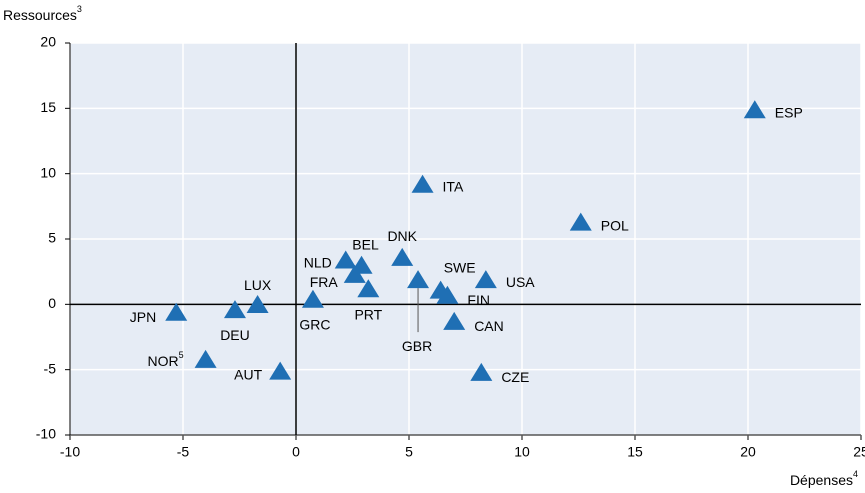 The image size is (865, 493). What do you see at coordinates (162, 361) in the screenshot?
I see `point-label-text: NOR` at bounding box center [162, 361].